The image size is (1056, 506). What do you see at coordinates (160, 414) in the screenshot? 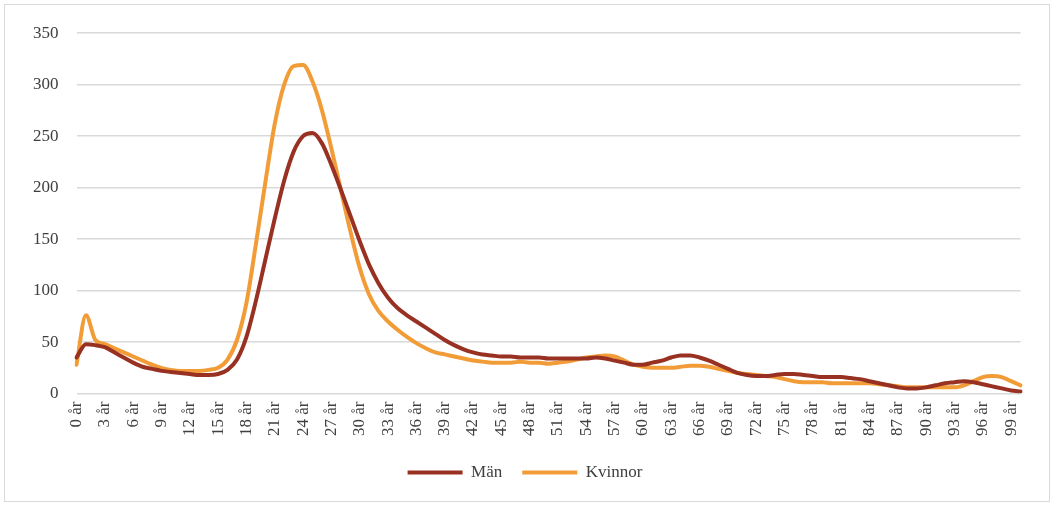
I see `x-tick-label: 9 år` at bounding box center [160, 414].